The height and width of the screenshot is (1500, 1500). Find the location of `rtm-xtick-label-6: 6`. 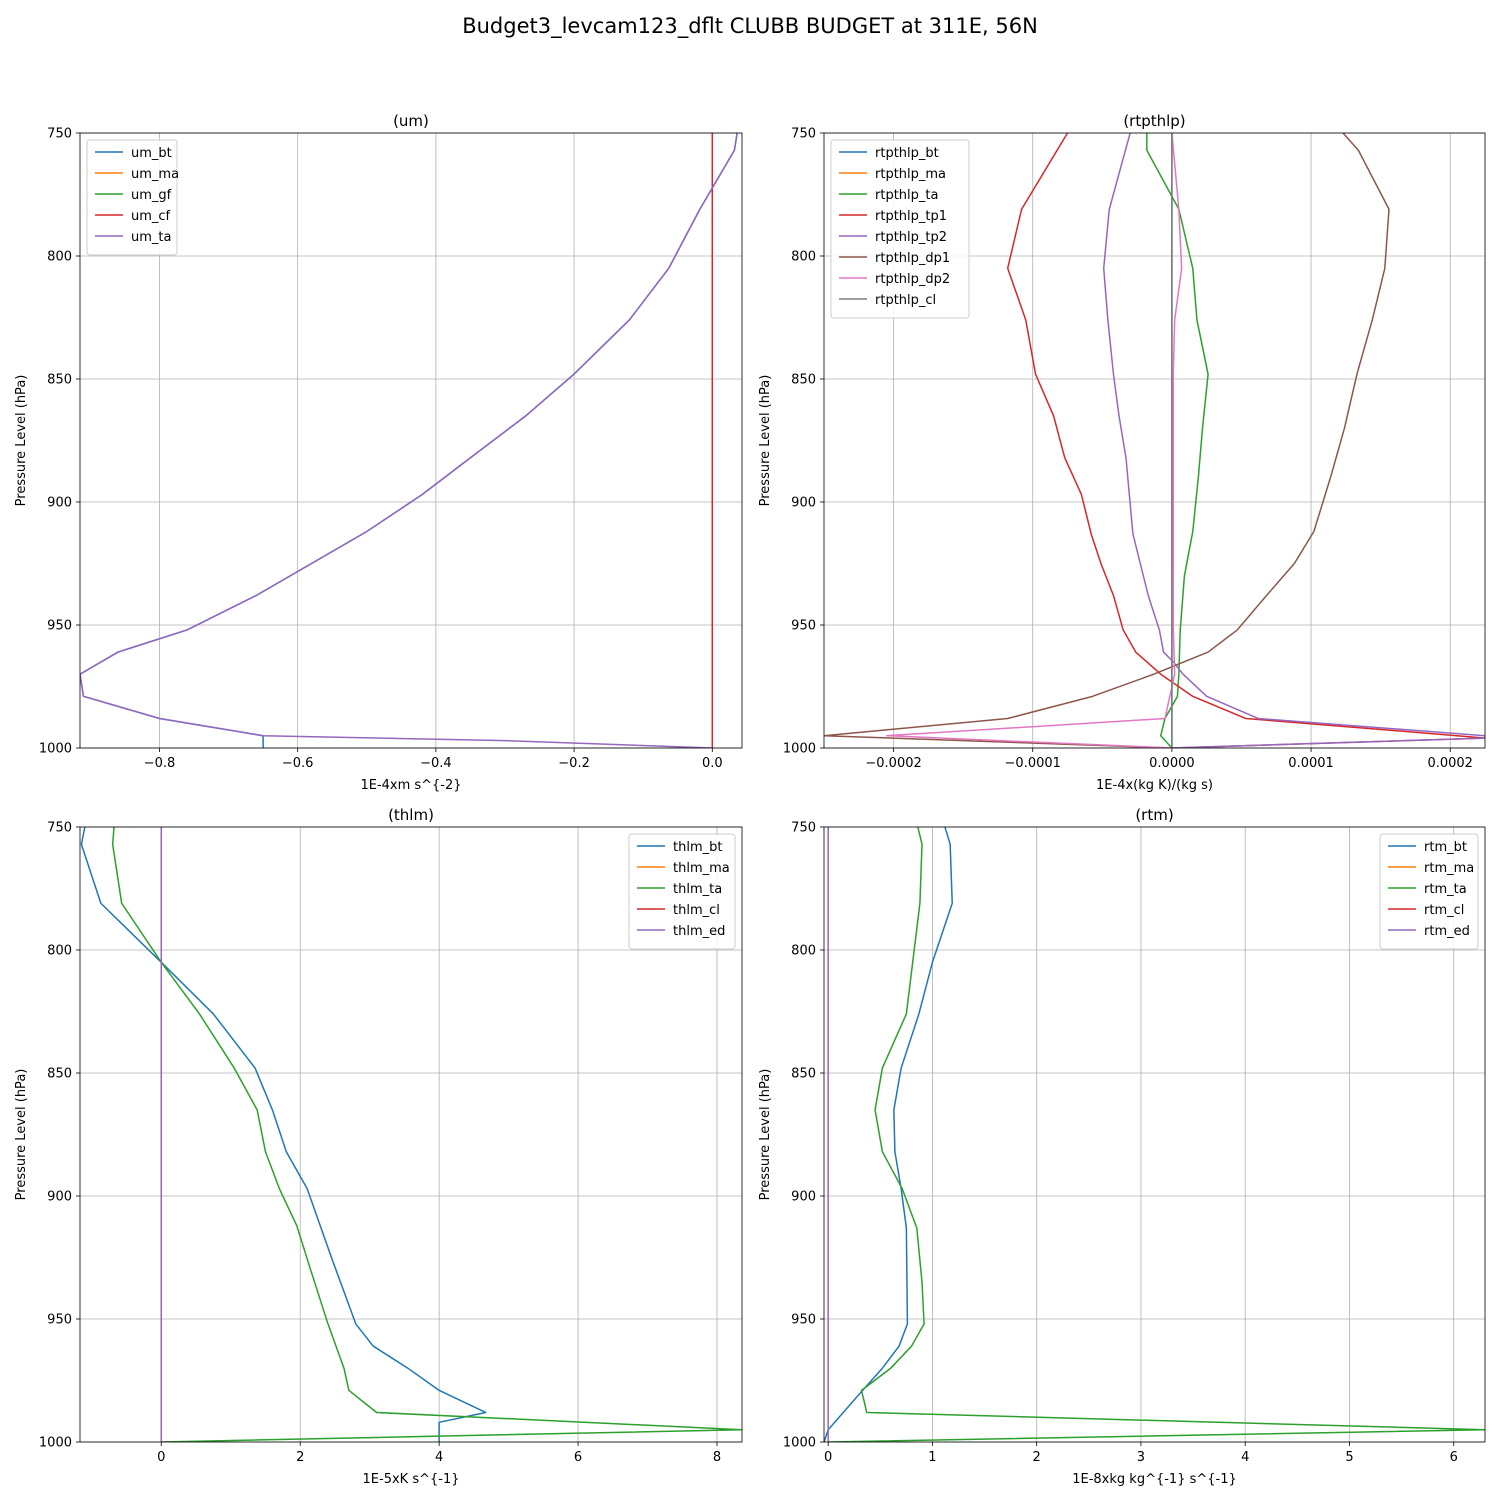

rtm-xtick-label-6: 6 is located at coordinates (1454, 1457).